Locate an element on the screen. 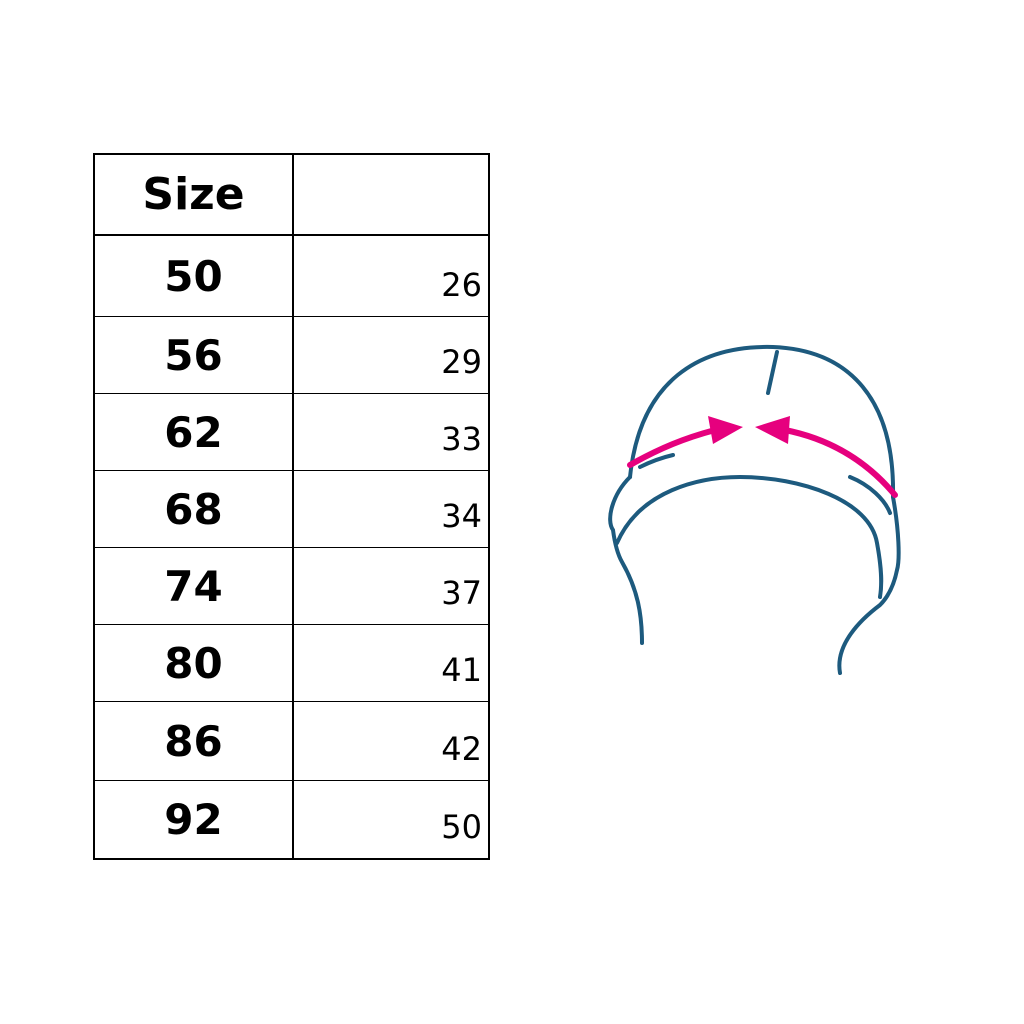 This screenshot has height=1024, width=1024. size-cell: 80 is located at coordinates (193, 663).